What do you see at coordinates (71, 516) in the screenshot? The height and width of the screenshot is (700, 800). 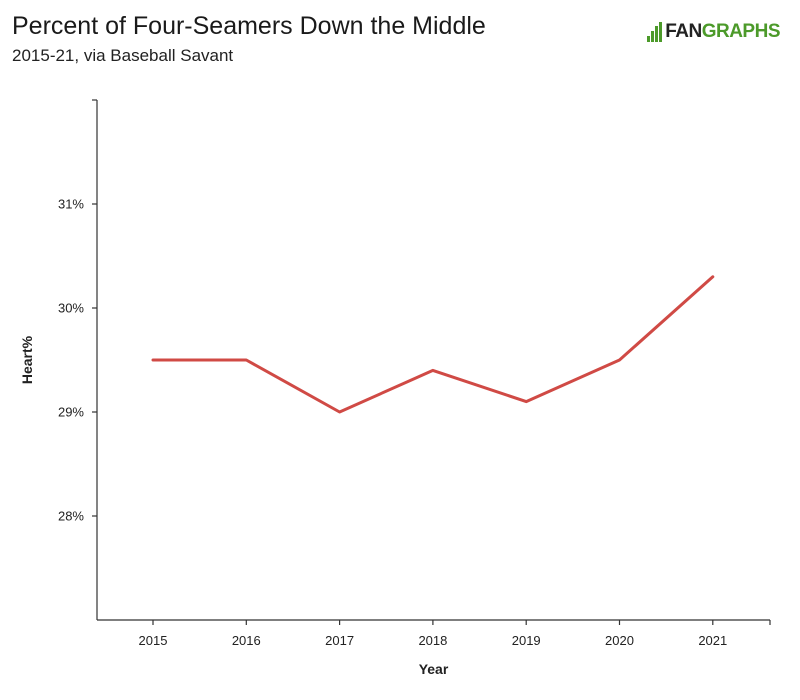 I see `y-tick-label: 28%` at bounding box center [71, 516].